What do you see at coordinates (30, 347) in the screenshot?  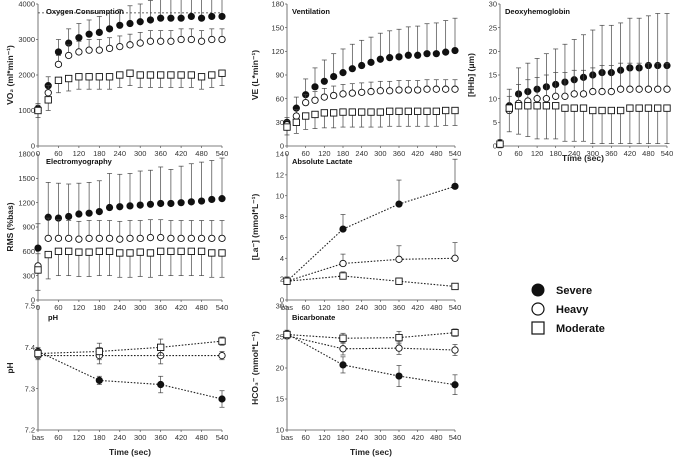 I see `y-tick-label: 7.4` at bounding box center [30, 347].